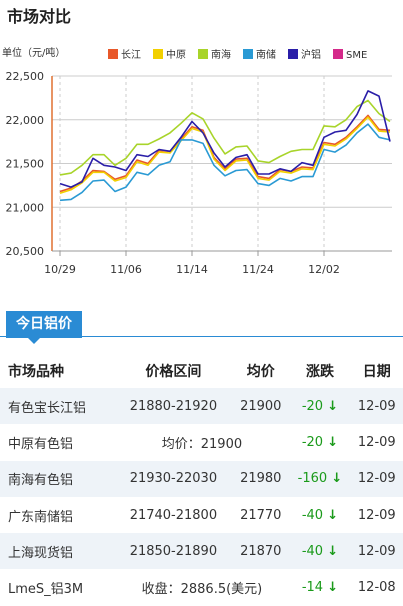 The height and width of the screenshot is (606, 403). What do you see at coordinates (173, 515) in the screenshot?
I see `price-range: 21740-21800` at bounding box center [173, 515].